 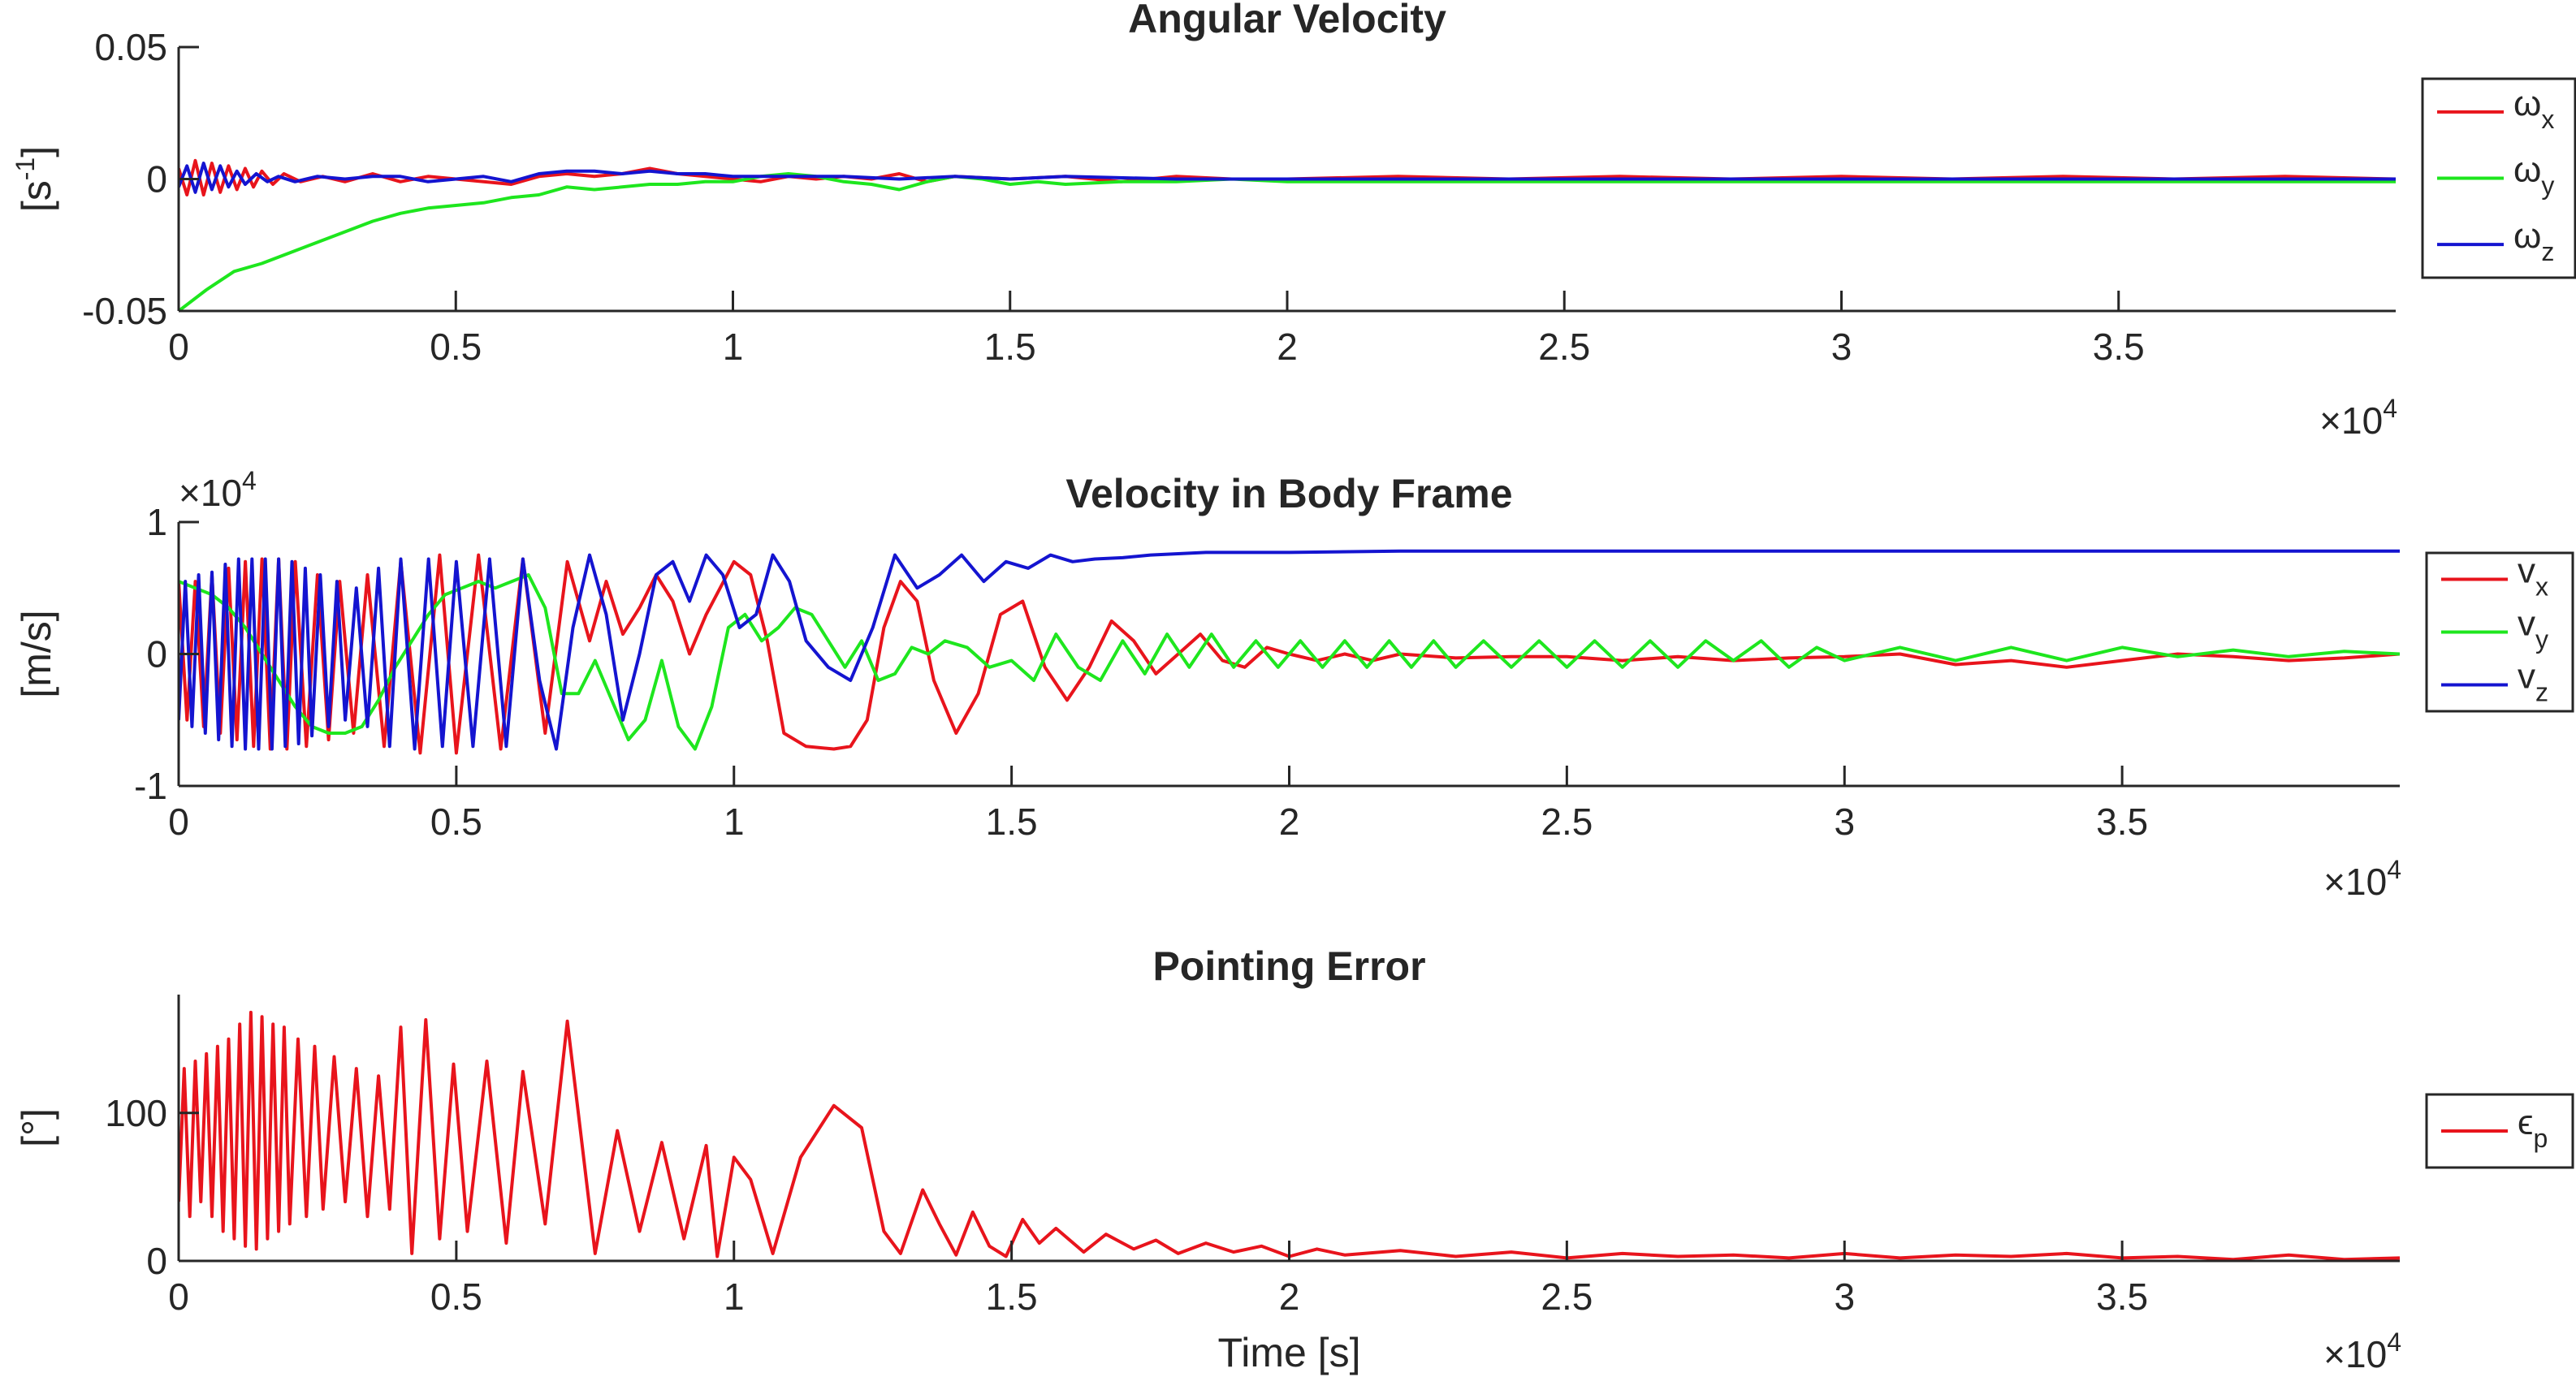 What do you see at coordinates (36, 1127) in the screenshot?
I see `y-axis-label: [°]` at bounding box center [36, 1127].